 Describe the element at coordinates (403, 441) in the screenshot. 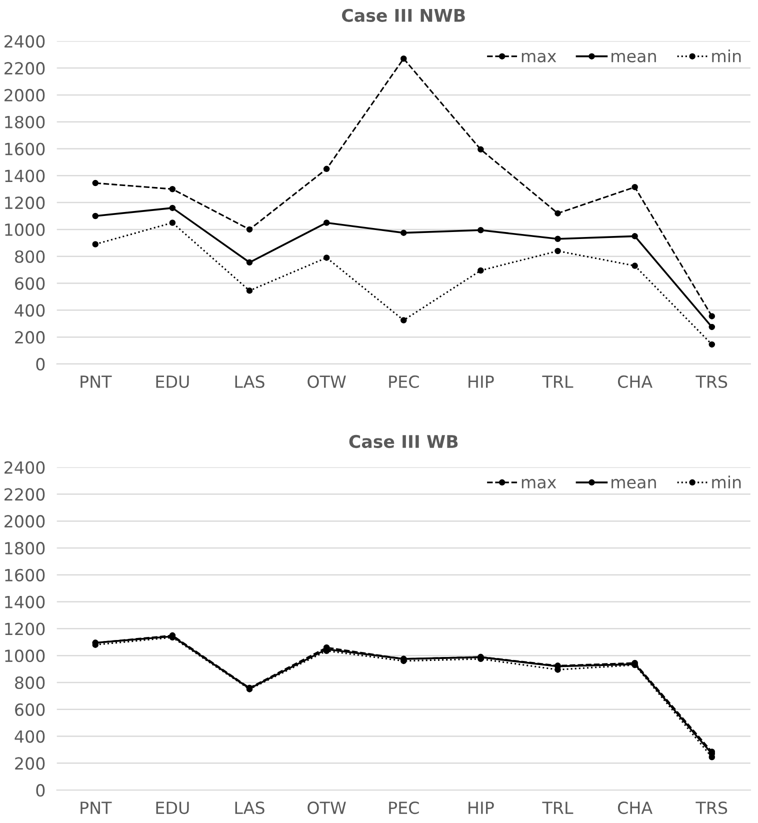

I see `chart-title: Case III WB` at that location.